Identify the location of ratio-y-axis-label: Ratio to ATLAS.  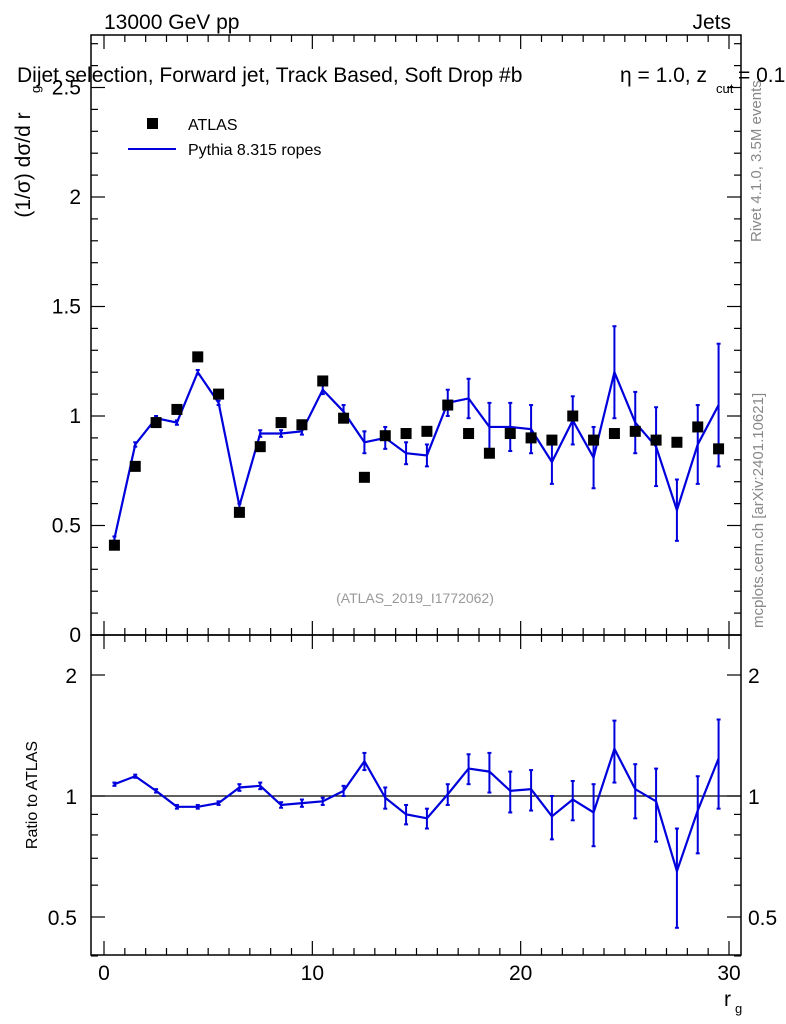
(32, 795).